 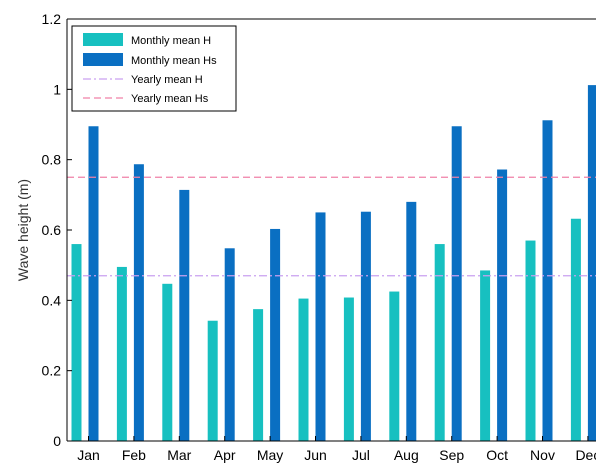 I want to click on y-tick-label: 0.4, so click(x=52, y=300).